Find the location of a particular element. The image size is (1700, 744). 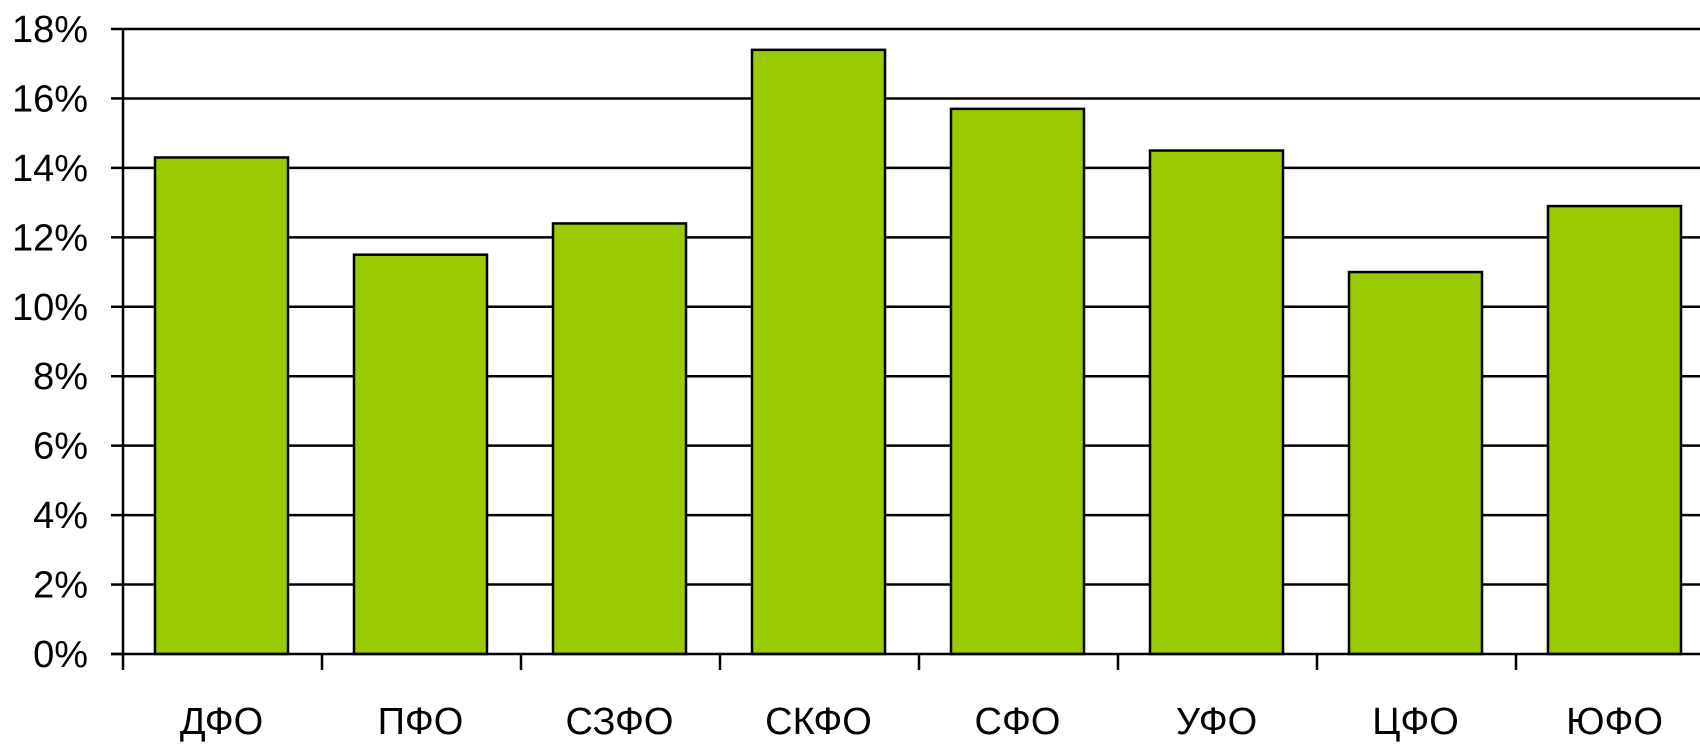

x-tick-label: СФО is located at coordinates (1018, 722).